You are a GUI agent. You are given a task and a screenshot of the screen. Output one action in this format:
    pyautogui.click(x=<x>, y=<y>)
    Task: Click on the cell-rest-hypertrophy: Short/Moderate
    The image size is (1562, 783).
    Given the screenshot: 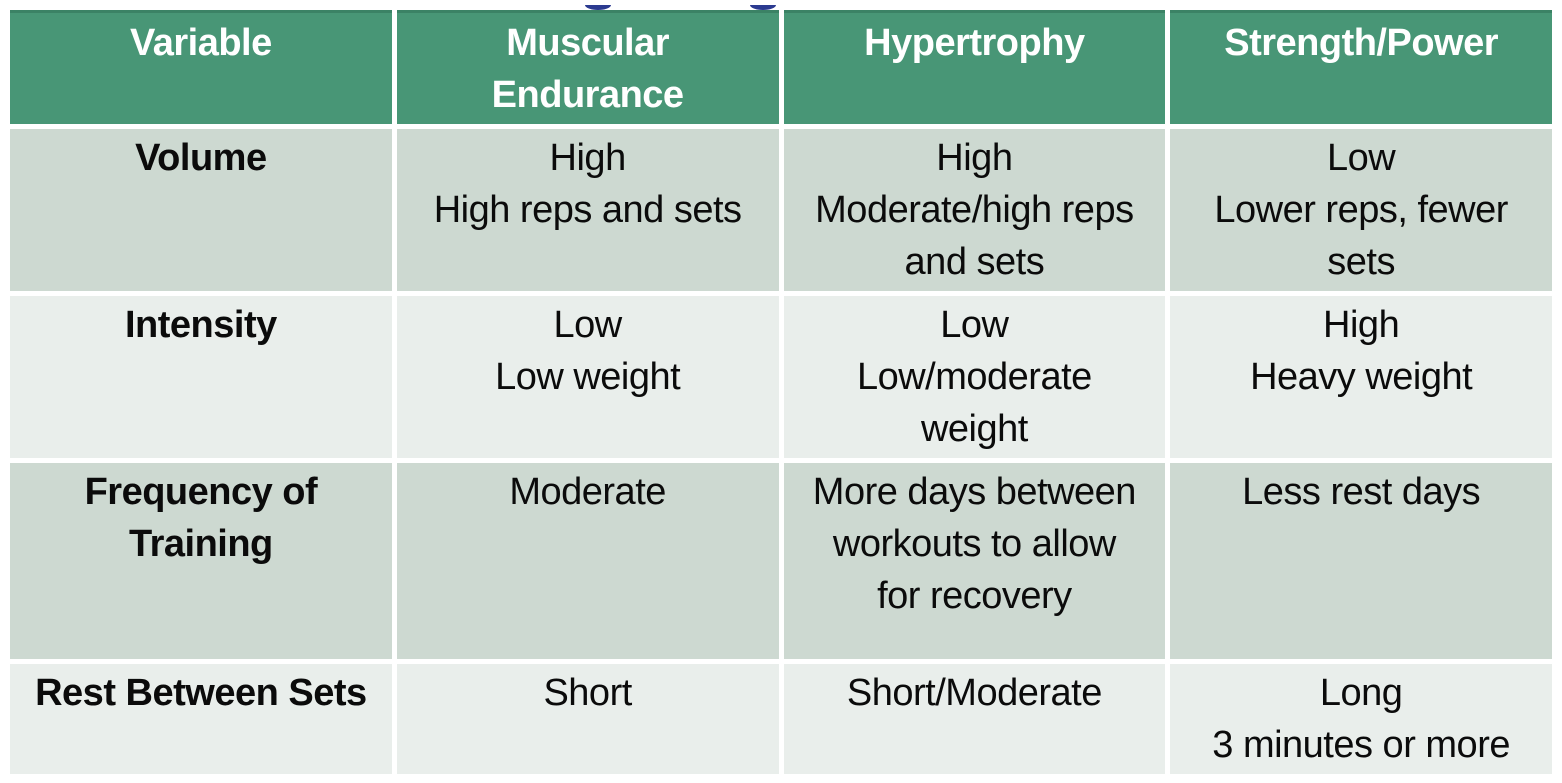 What is the action you would take?
    pyautogui.click(x=974, y=719)
    